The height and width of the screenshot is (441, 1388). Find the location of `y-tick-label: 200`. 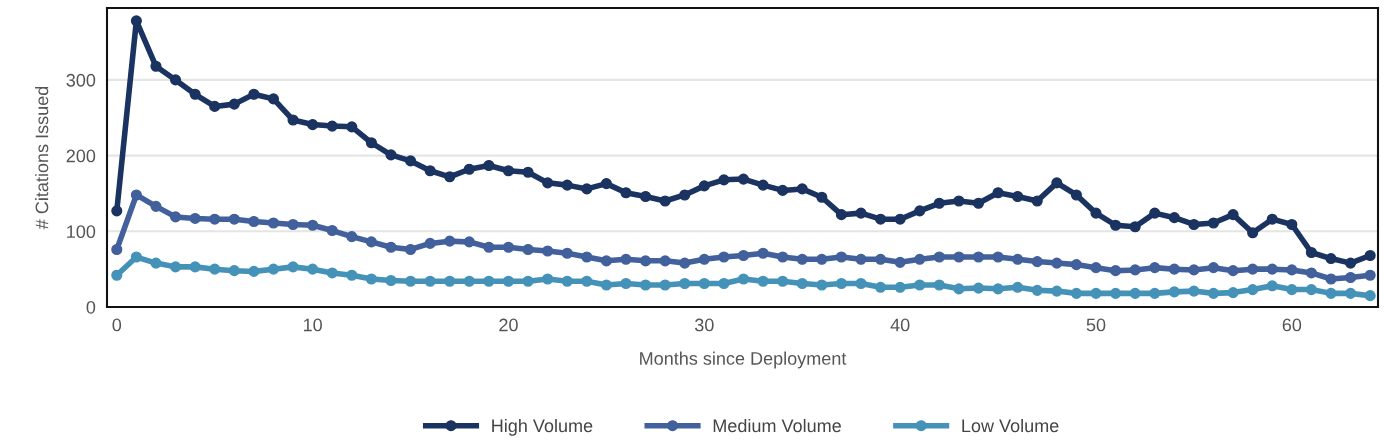

y-tick-label: 200 is located at coordinates (81, 156).